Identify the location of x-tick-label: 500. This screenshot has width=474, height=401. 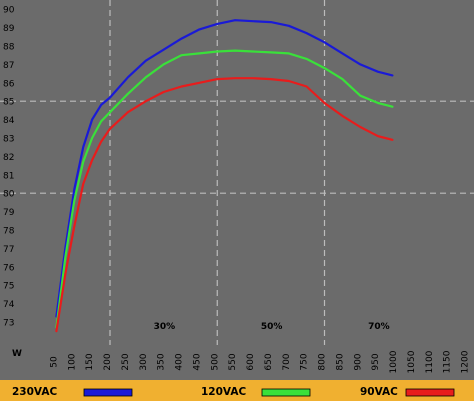
(215, 361).